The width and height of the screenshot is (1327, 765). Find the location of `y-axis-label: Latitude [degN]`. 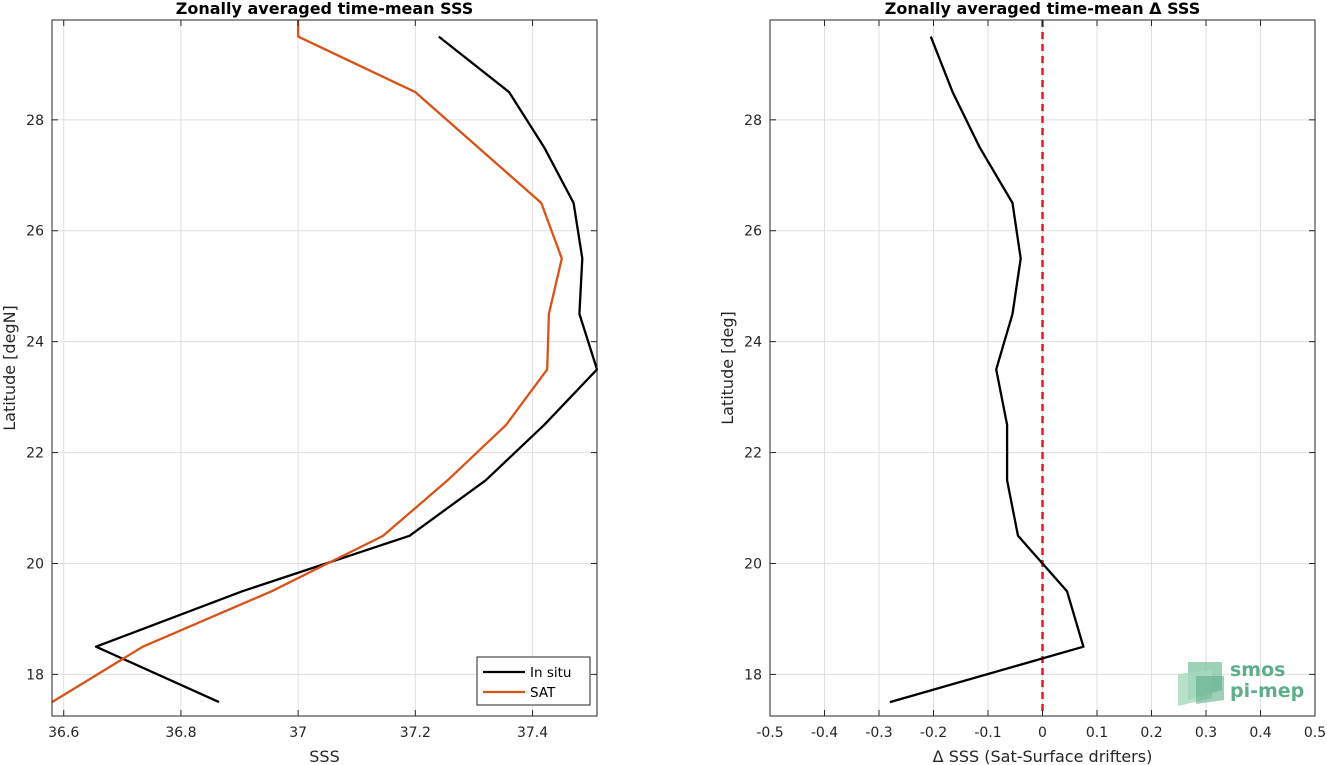

y-axis-label: Latitude [degN] is located at coordinates (9, 368).